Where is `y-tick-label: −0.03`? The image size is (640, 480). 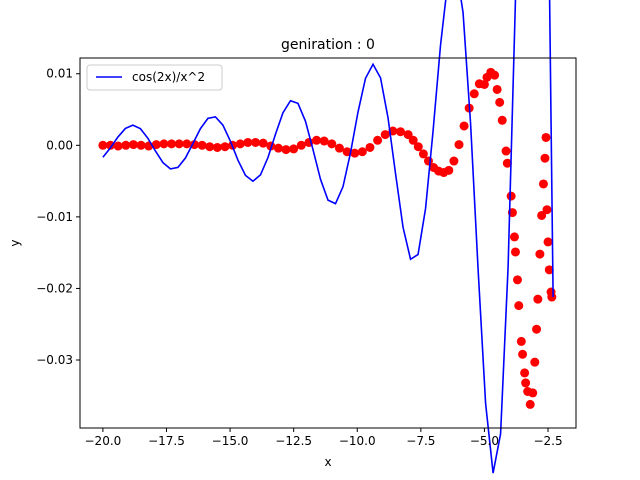 y-tick-label: −0.03 is located at coordinates (54, 360).